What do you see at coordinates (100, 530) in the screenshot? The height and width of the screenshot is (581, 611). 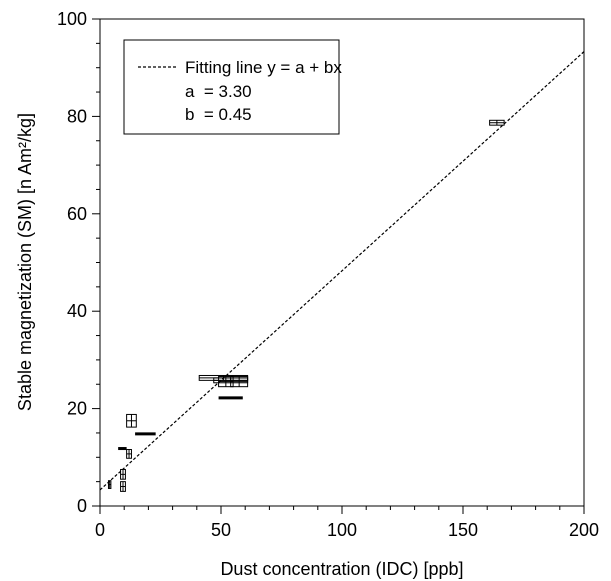 I see `x-tick-label: 0` at bounding box center [100, 530].